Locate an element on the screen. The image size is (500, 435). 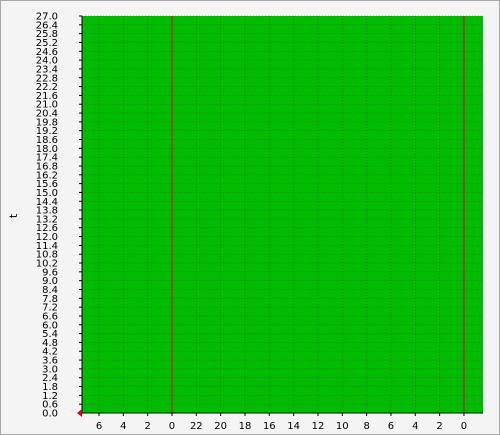
y-tick-label: 25.2 is located at coordinates (47, 43).